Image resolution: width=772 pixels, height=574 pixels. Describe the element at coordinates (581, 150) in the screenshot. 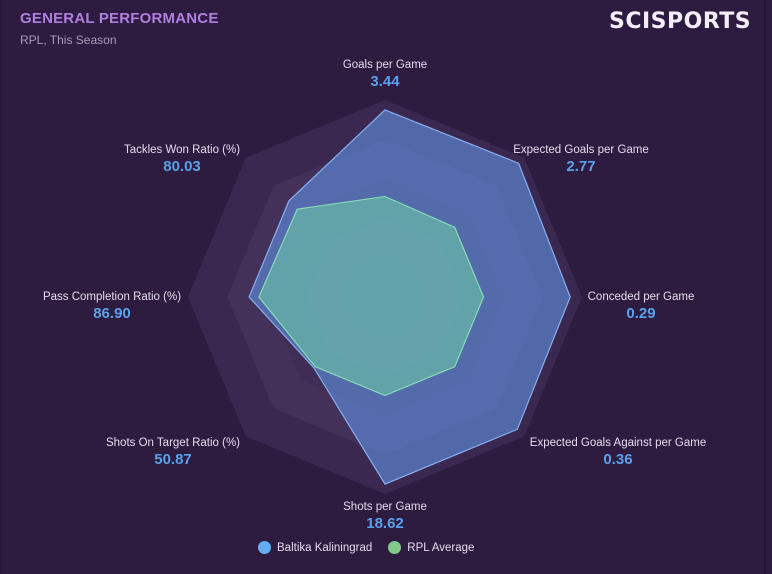

I see `axis-name: Expected Goals per Game` at that location.